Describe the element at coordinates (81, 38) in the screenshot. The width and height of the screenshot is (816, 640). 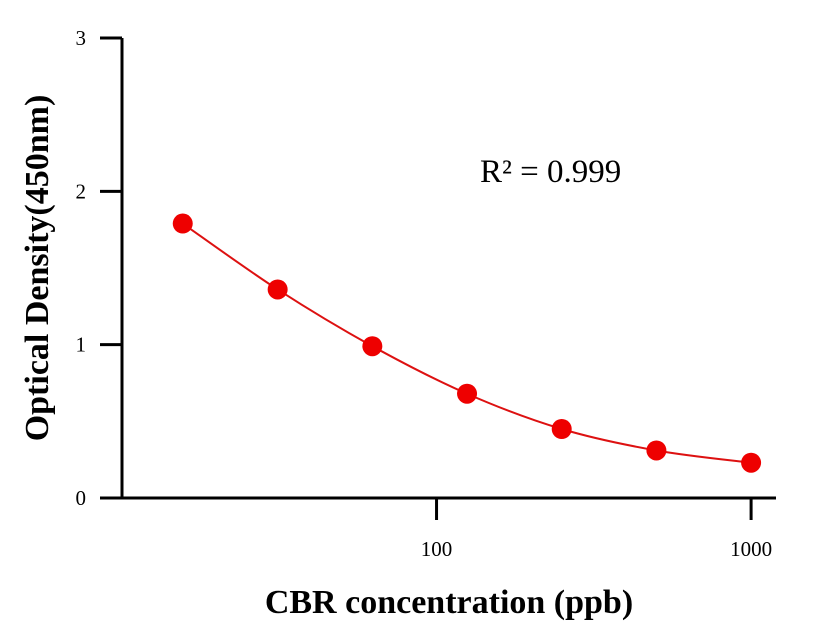
I see `y-tick-label: 3` at that location.